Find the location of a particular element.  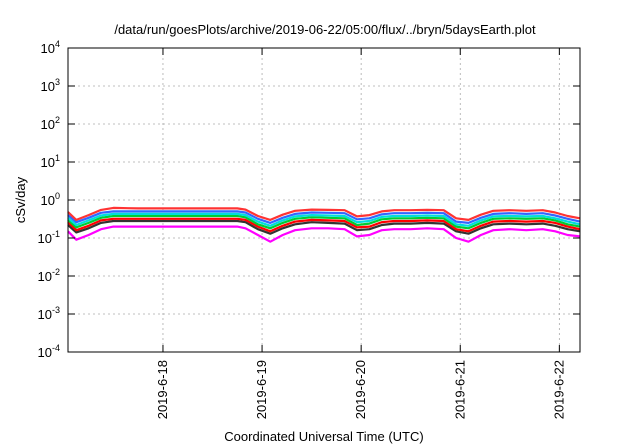

y-tick-label: 10¹ is located at coordinates (50, 161).